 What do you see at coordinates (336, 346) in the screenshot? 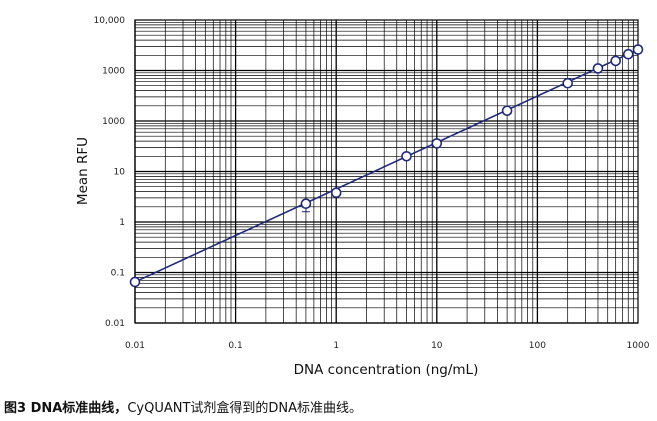
I see `x-tick-label: 1` at bounding box center [336, 346].